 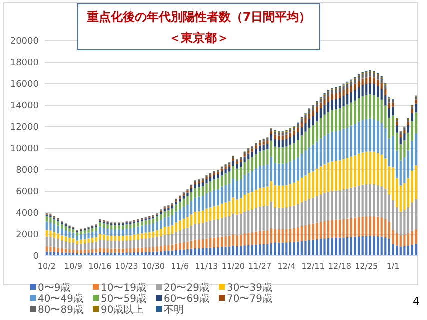 What do you see at coordinates (187, 299) in the screenshot?
I see `legend-label: 60〜69歳` at bounding box center [187, 299].